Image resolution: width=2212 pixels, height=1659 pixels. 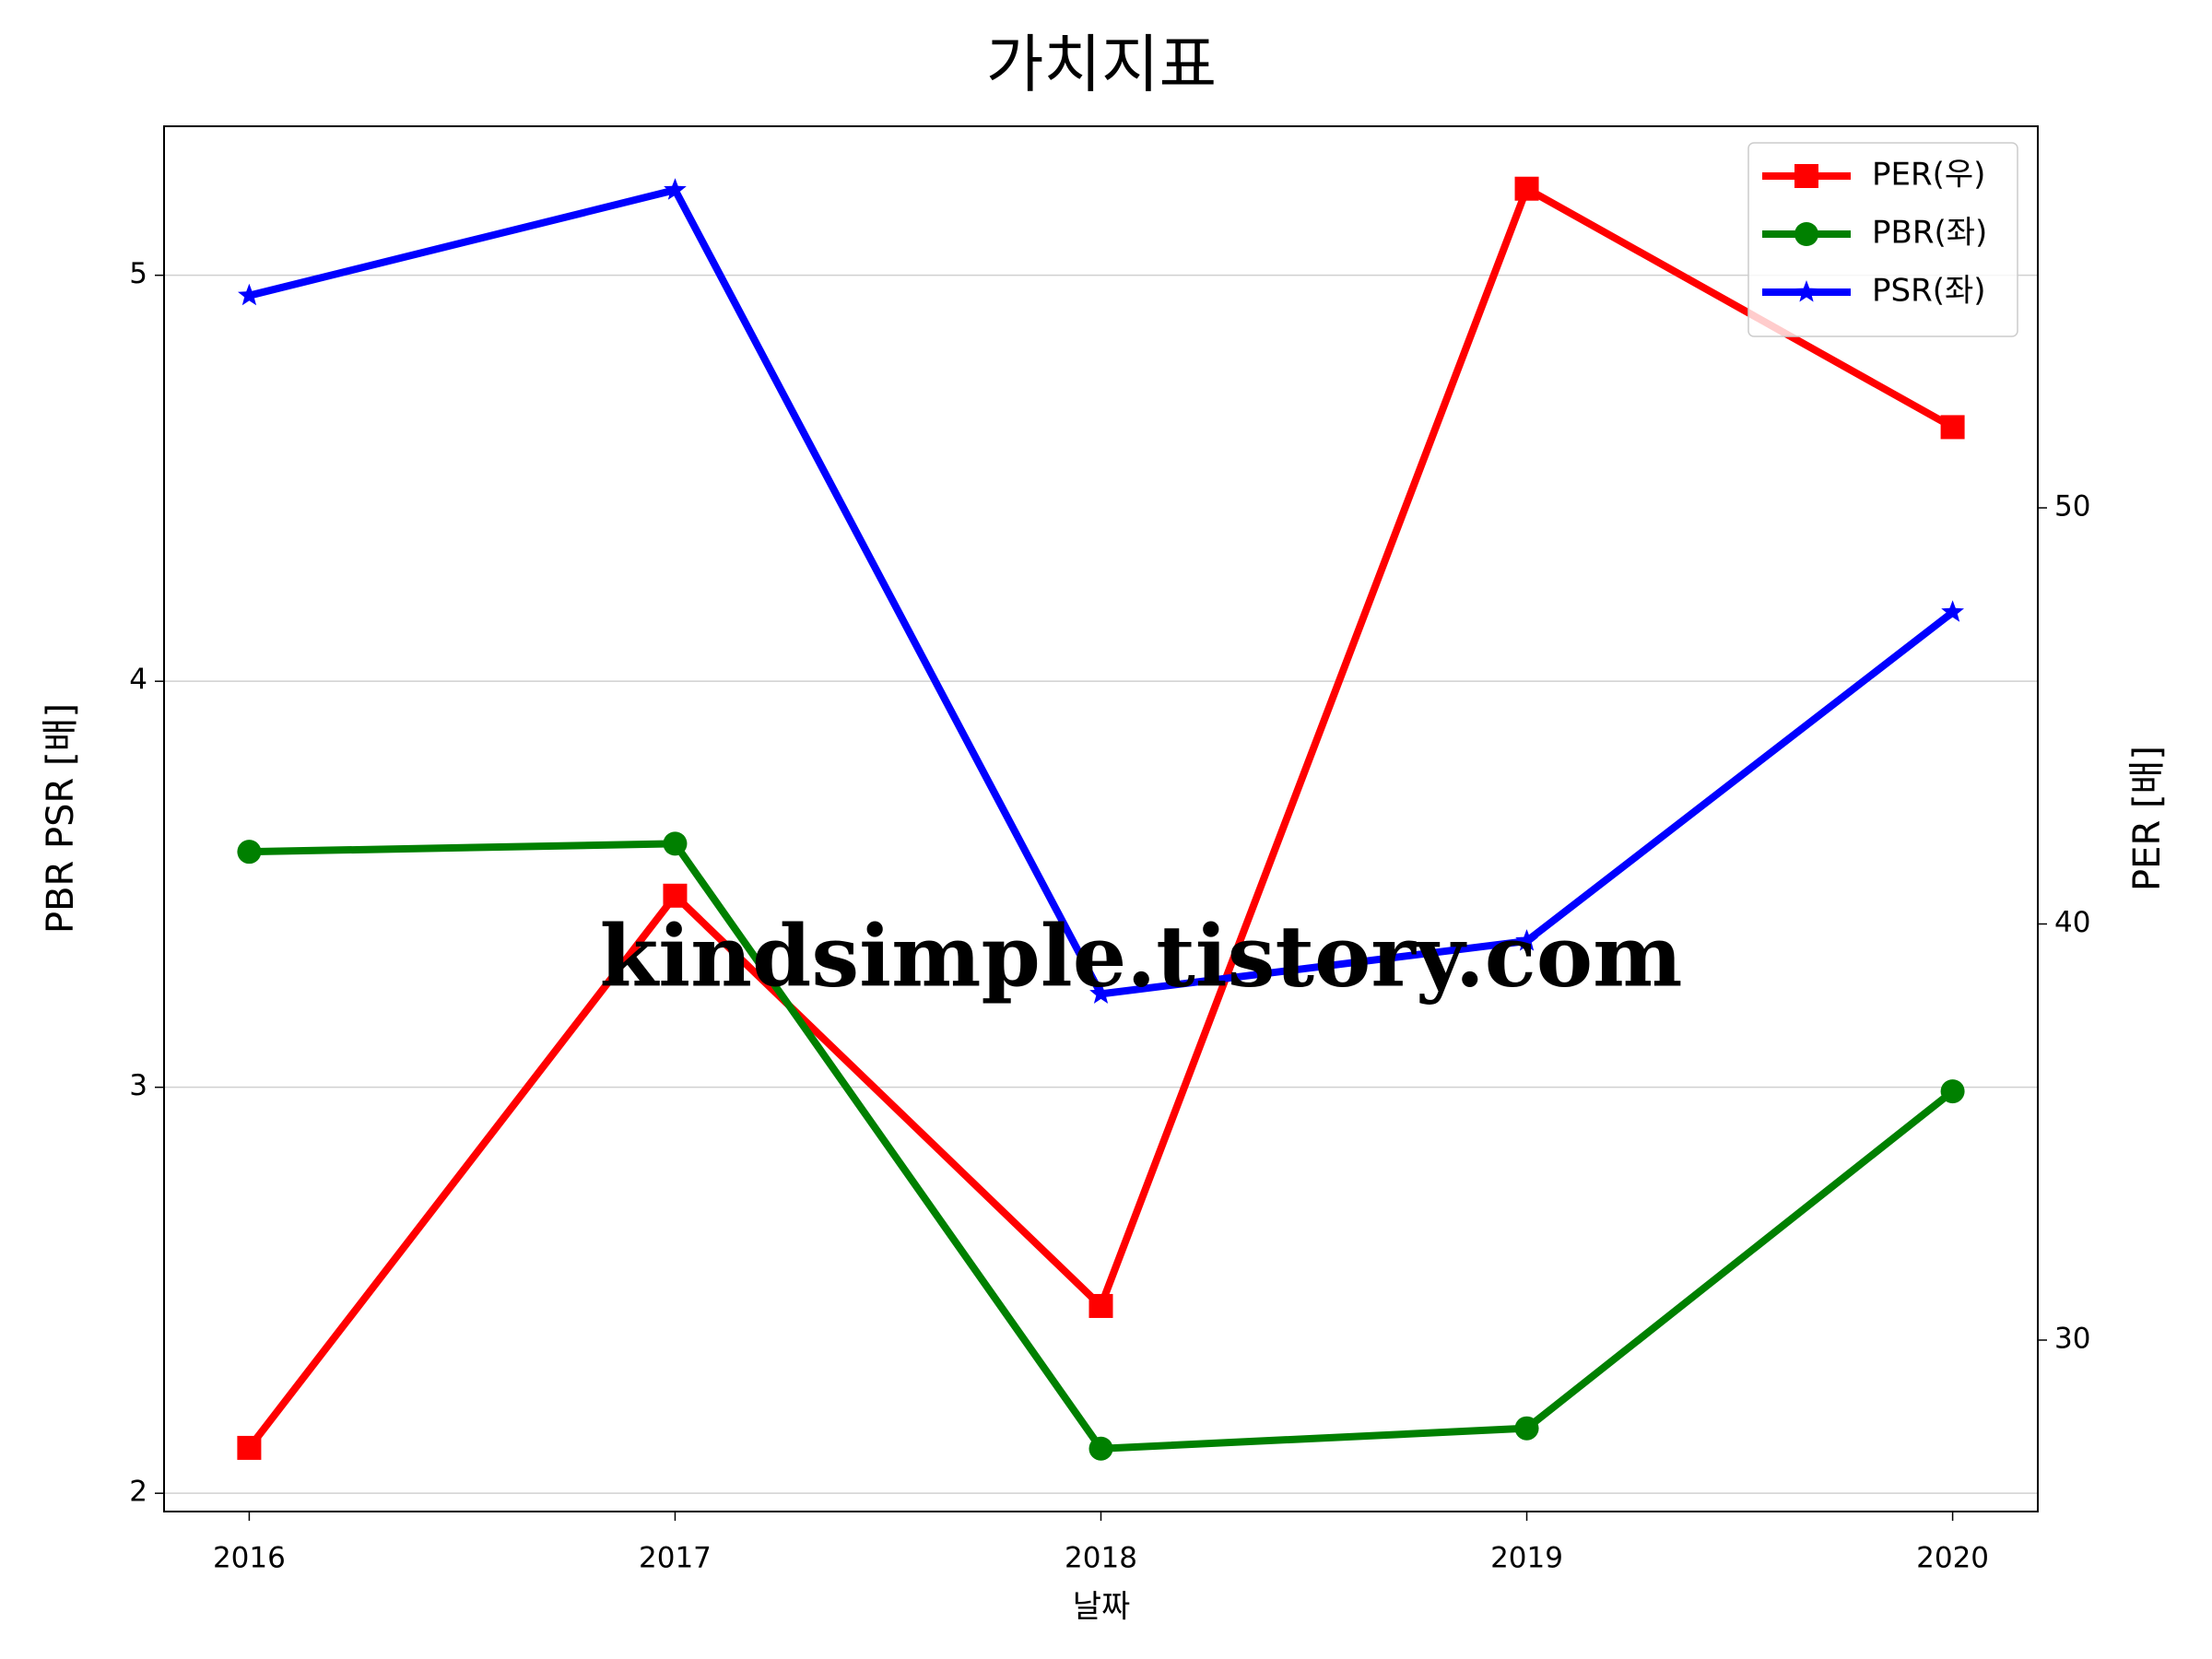 I want to click on x-tick-label: 2019, so click(x=1526, y=1558).